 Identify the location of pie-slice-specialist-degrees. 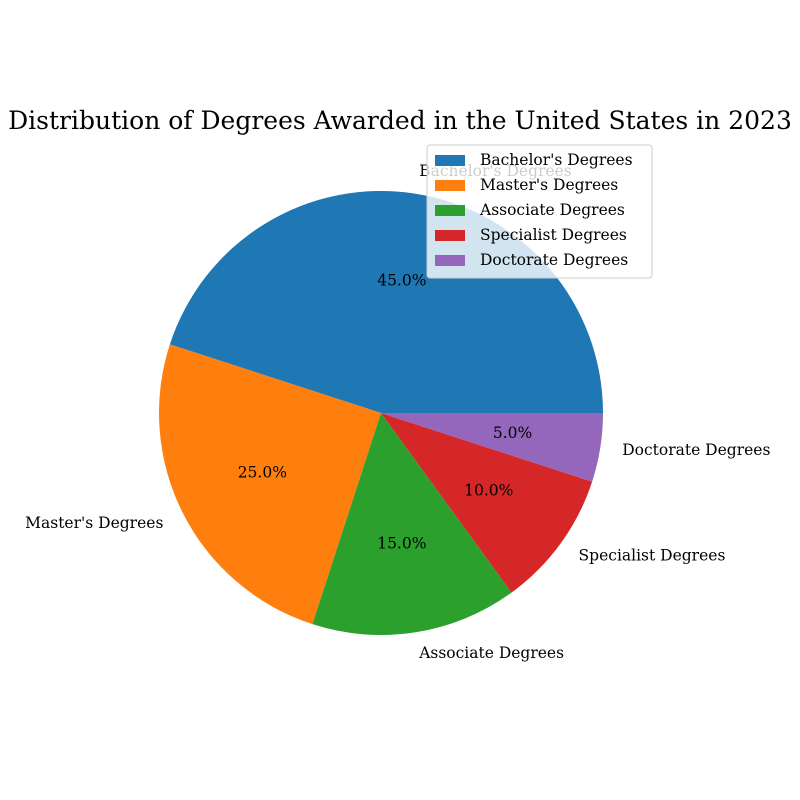
(487, 503).